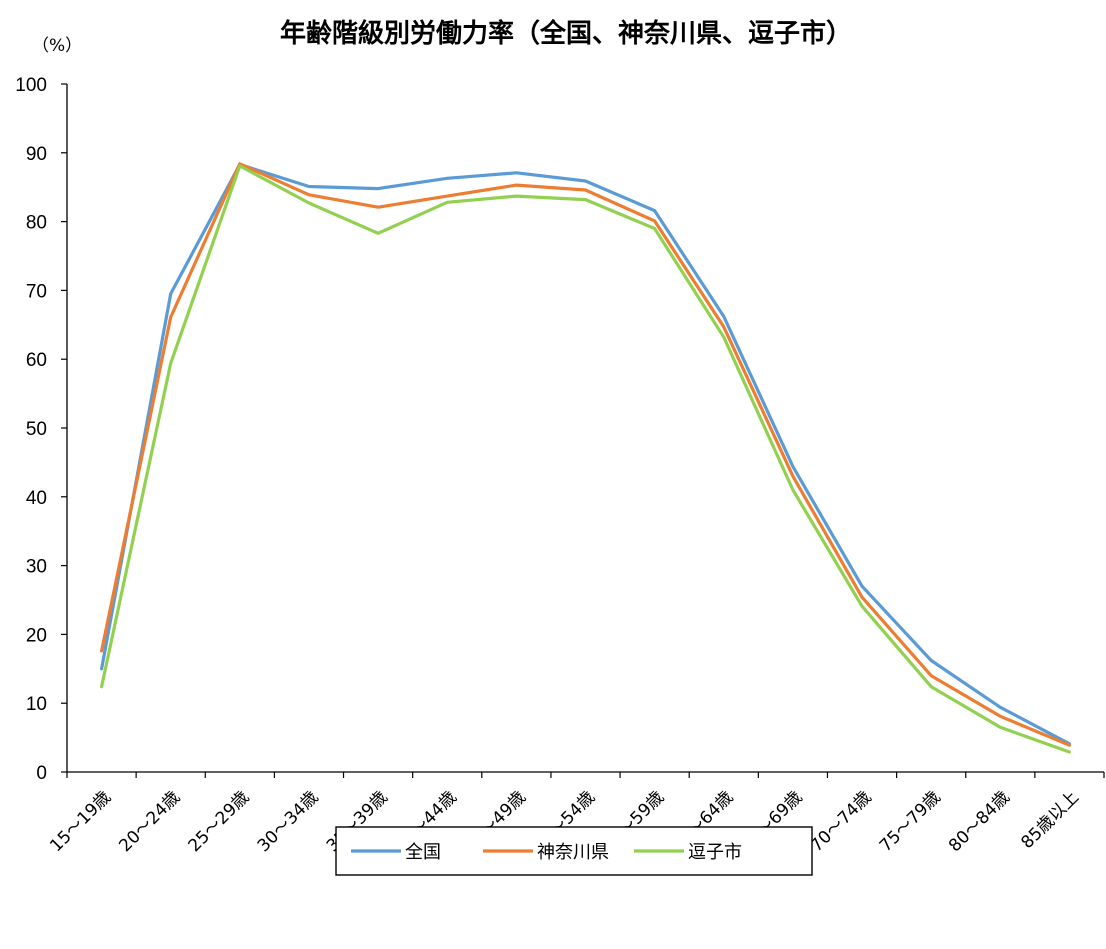 The height and width of the screenshot is (949, 1106). I want to click on y-tick-label: 0, so click(41, 773).